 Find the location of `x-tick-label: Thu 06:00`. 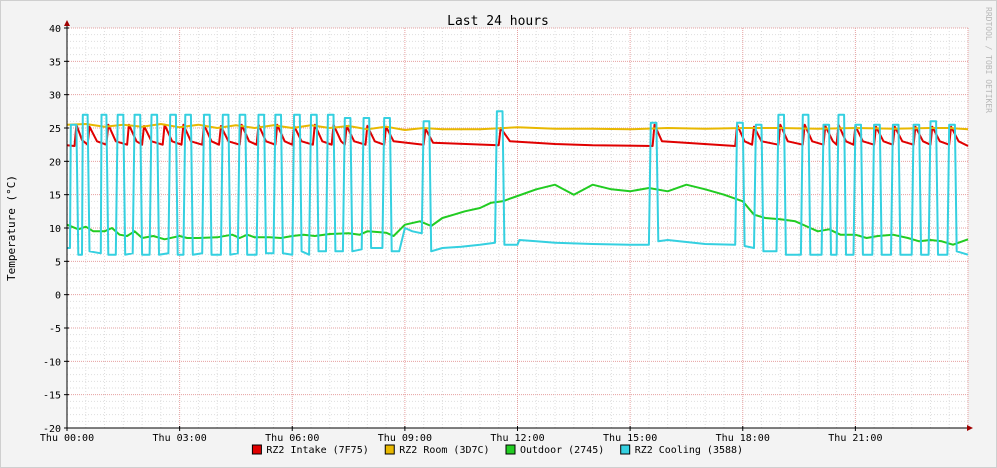

x-tick-label: Thu 06:00 is located at coordinates (292, 438).